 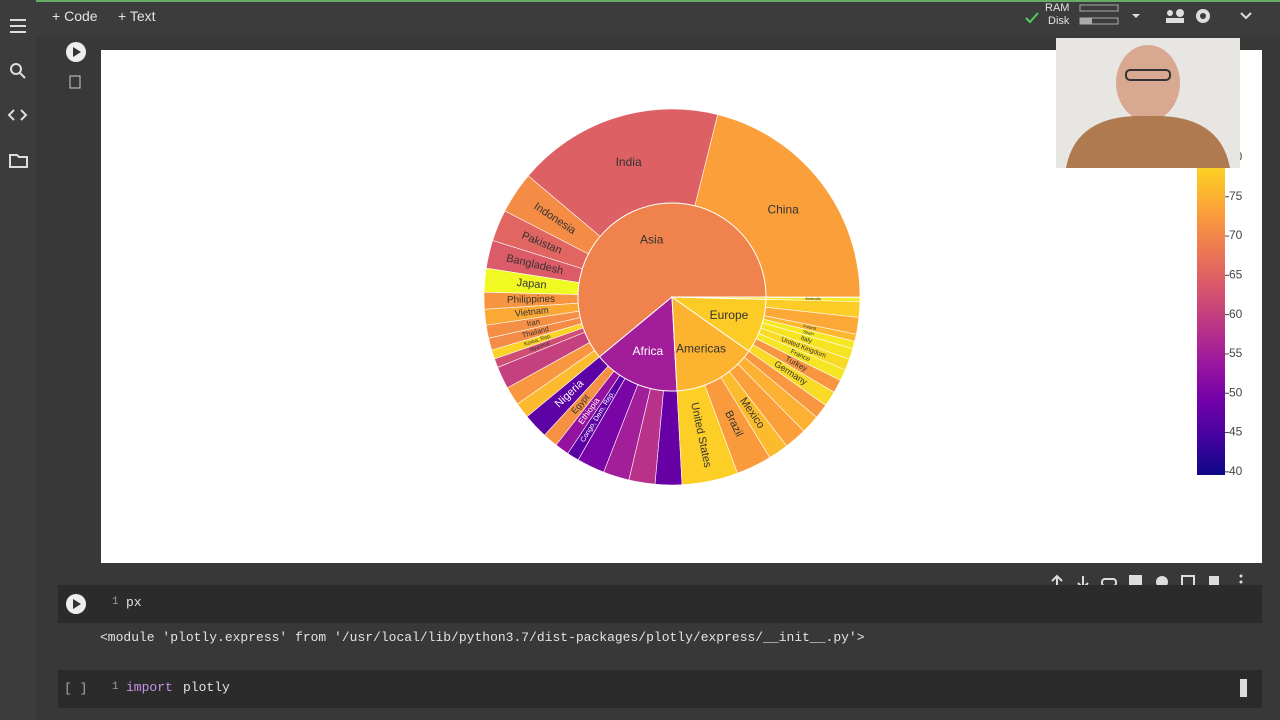 What do you see at coordinates (149, 687) in the screenshot?
I see `code-keyword: import` at bounding box center [149, 687].